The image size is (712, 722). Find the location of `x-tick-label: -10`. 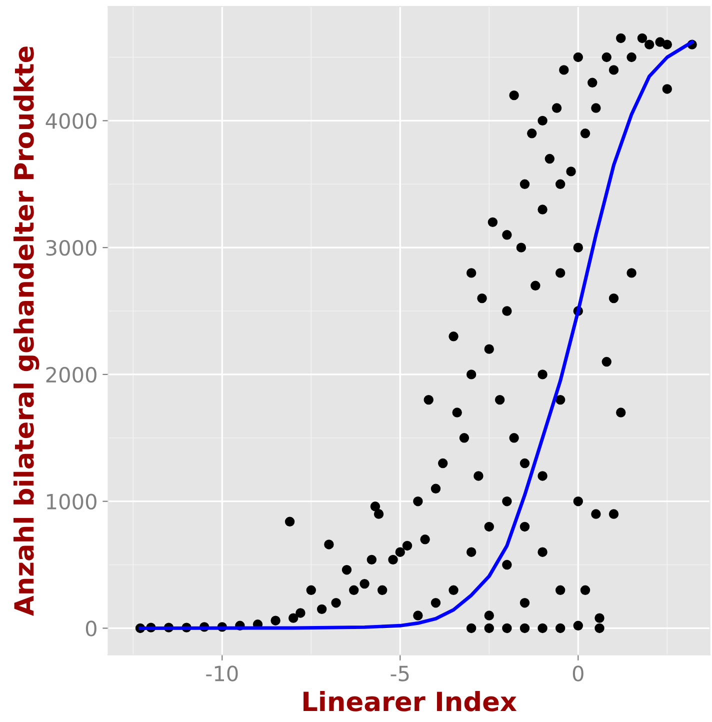

x-tick-label: -10 is located at coordinates (222, 674).